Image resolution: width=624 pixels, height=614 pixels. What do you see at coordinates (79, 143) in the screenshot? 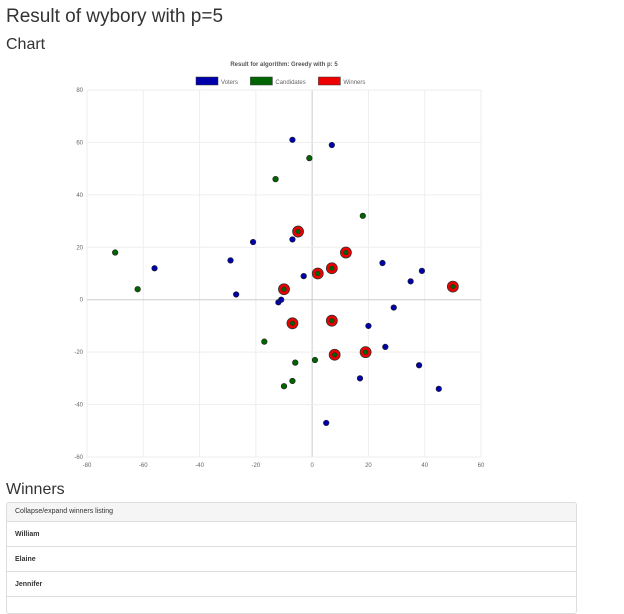
I see `y-tick-label: 60` at bounding box center [79, 143].